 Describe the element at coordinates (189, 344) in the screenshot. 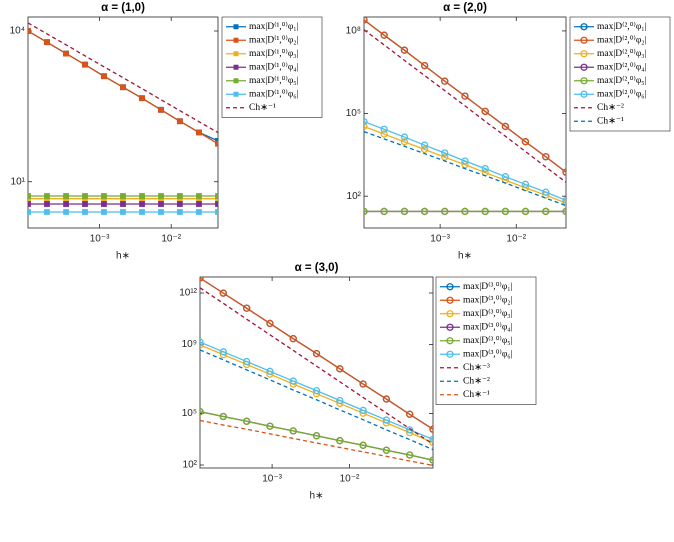

I see `y-tick-label: 10⁹` at that location.